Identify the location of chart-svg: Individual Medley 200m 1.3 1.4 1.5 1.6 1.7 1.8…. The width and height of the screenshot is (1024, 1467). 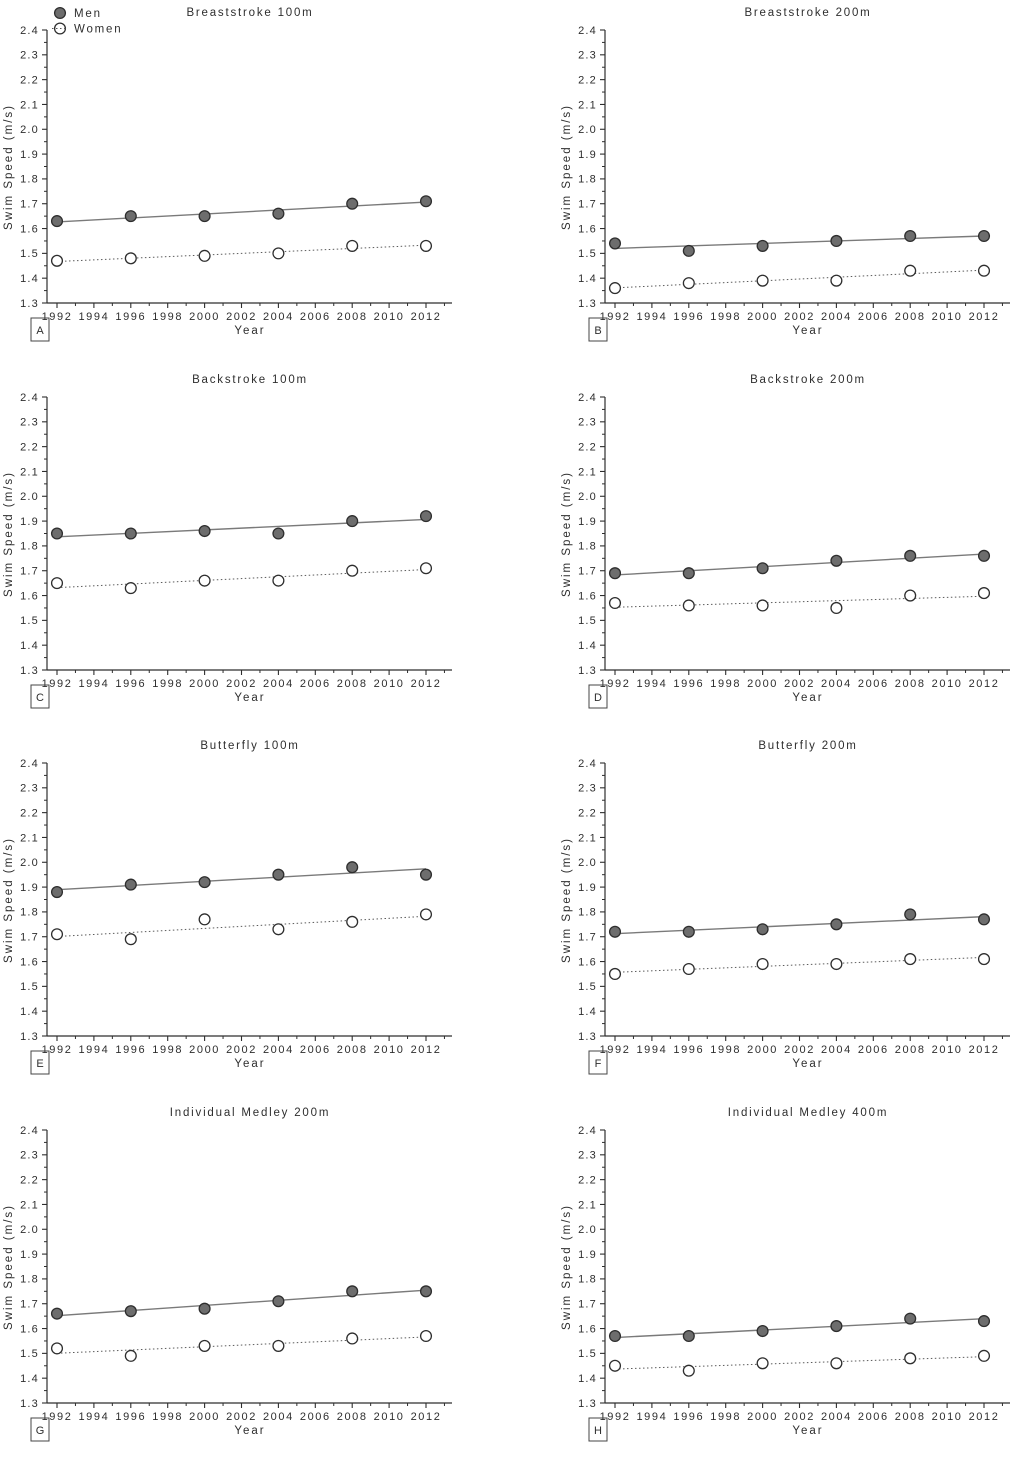
(227, 1274).